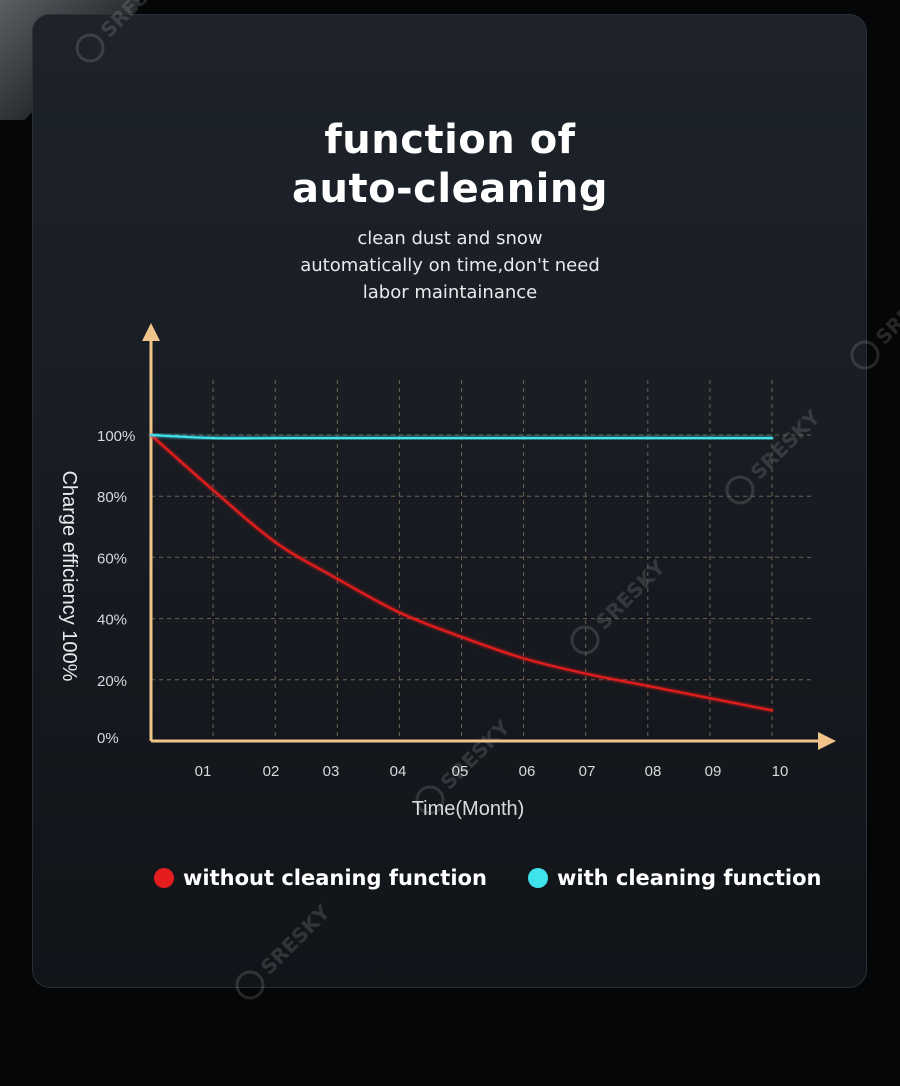 This screenshot has width=900, height=1086. What do you see at coordinates (271, 771) in the screenshot?
I see `x-tick-label: 02` at bounding box center [271, 771].